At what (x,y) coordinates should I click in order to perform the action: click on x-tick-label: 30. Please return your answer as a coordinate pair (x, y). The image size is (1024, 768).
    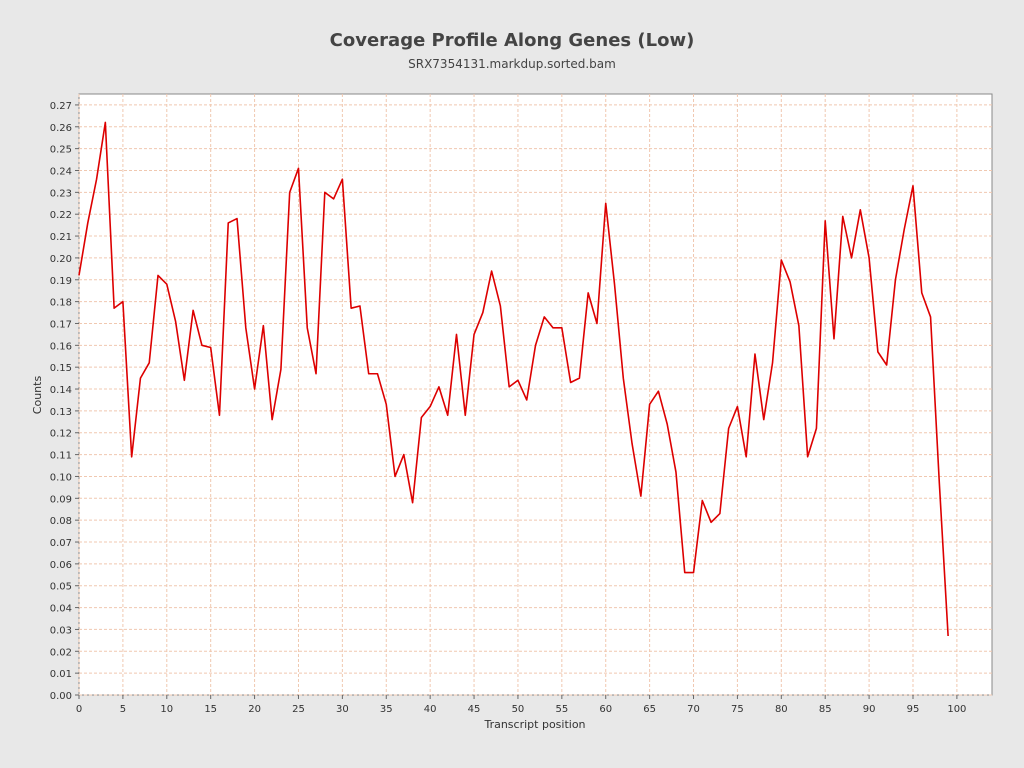
    Looking at the image, I should click on (342, 709).